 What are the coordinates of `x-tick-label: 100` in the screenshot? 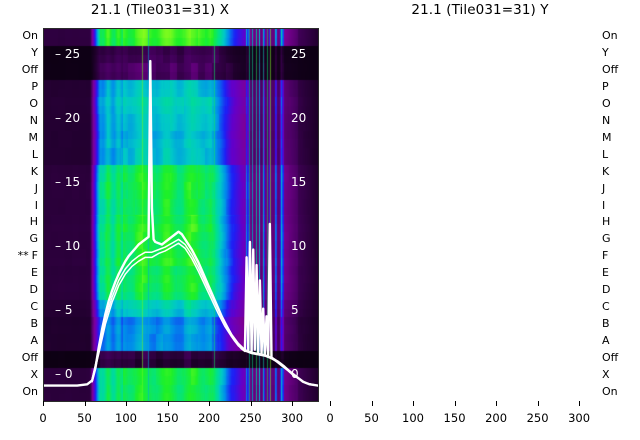 It's located at (126, 418).